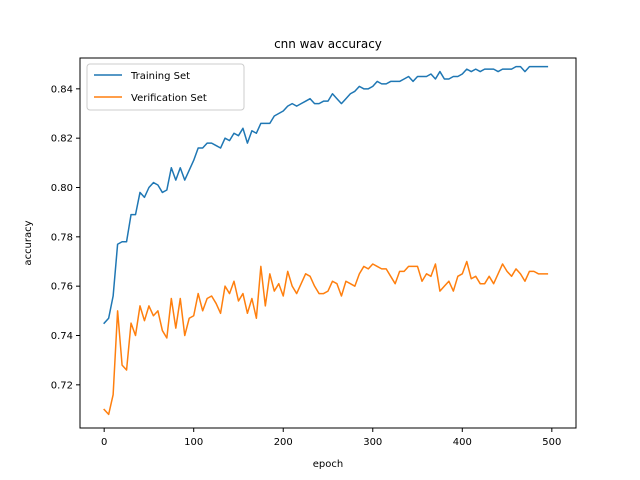  Describe the element at coordinates (331, 438) in the screenshot. I see `x-axis-ticks: 0 100 200 300 400 500` at that location.